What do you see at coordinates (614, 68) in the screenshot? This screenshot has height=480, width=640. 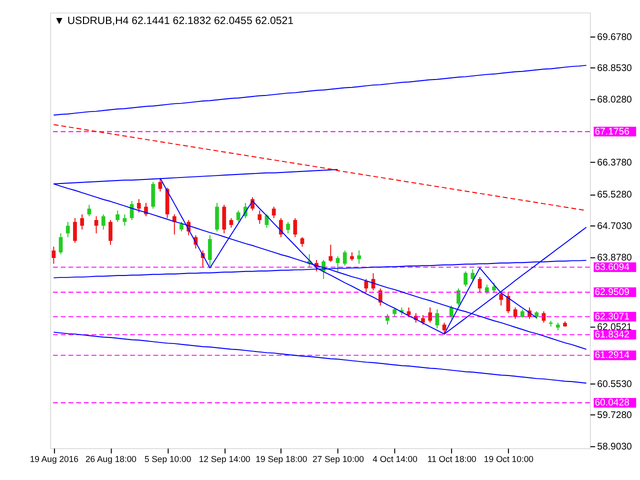 I see `y-tick-label: 68.8530` at bounding box center [614, 68].